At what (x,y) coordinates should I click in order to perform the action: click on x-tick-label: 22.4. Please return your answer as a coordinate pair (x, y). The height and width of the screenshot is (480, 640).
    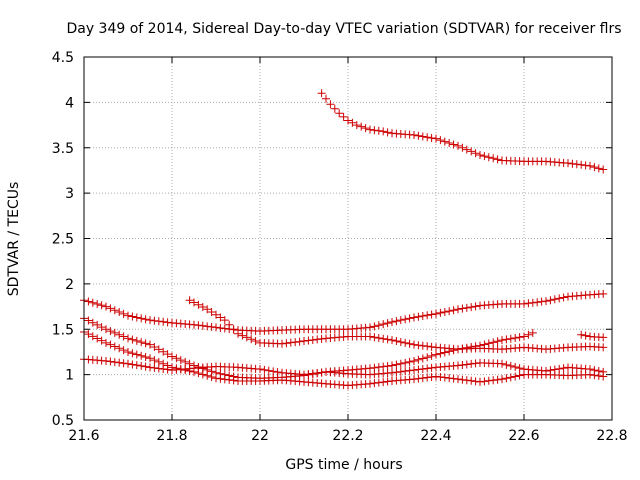
    Looking at the image, I should click on (435, 436).